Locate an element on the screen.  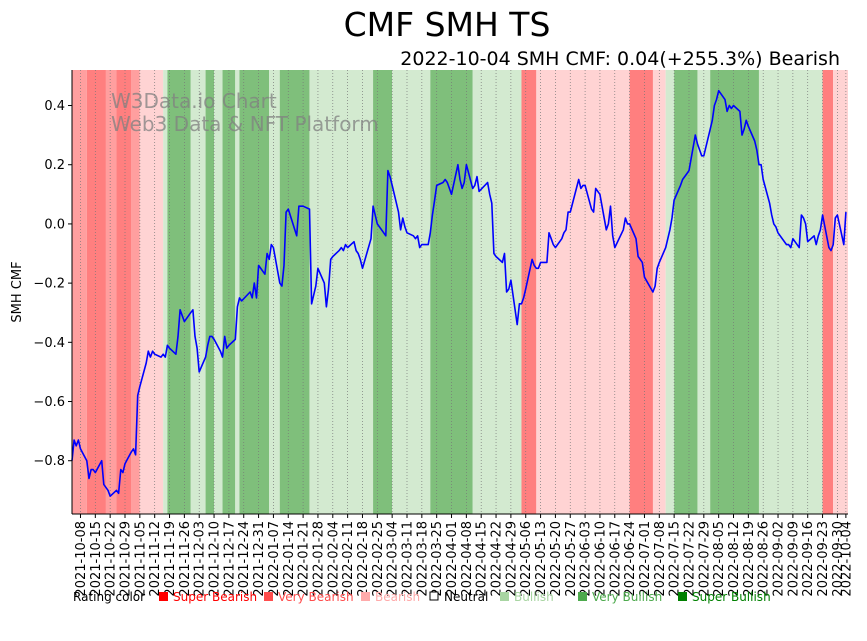
x-tick-label: 2021-11-05 is located at coordinates (140, 559).